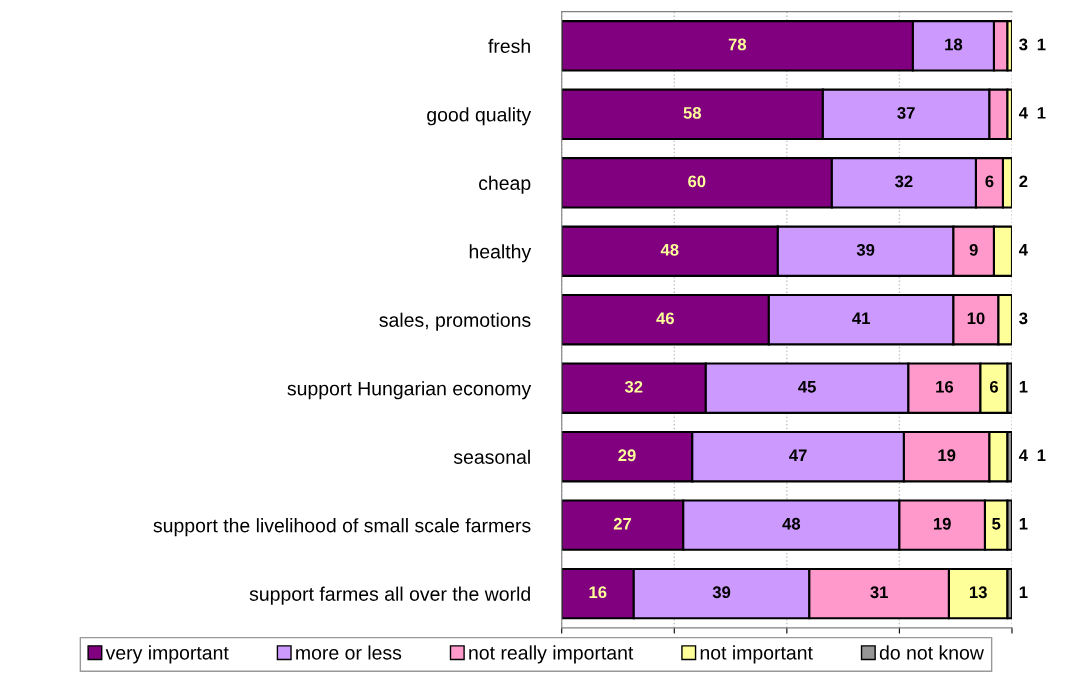 Image resolution: width=1072 pixels, height=681 pixels. What do you see at coordinates (509, 46) in the screenshot?
I see `y-tick-label: fresh` at bounding box center [509, 46].